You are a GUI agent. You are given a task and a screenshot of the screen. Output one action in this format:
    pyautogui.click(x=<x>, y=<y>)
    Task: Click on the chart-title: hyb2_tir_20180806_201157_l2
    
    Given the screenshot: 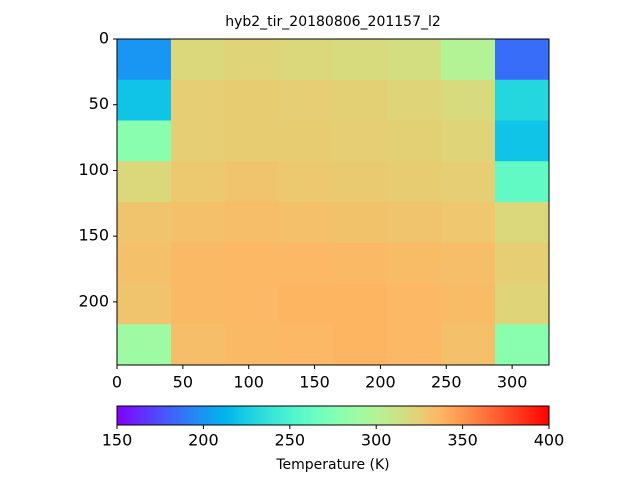 What is the action you would take?
    pyautogui.click(x=333, y=22)
    